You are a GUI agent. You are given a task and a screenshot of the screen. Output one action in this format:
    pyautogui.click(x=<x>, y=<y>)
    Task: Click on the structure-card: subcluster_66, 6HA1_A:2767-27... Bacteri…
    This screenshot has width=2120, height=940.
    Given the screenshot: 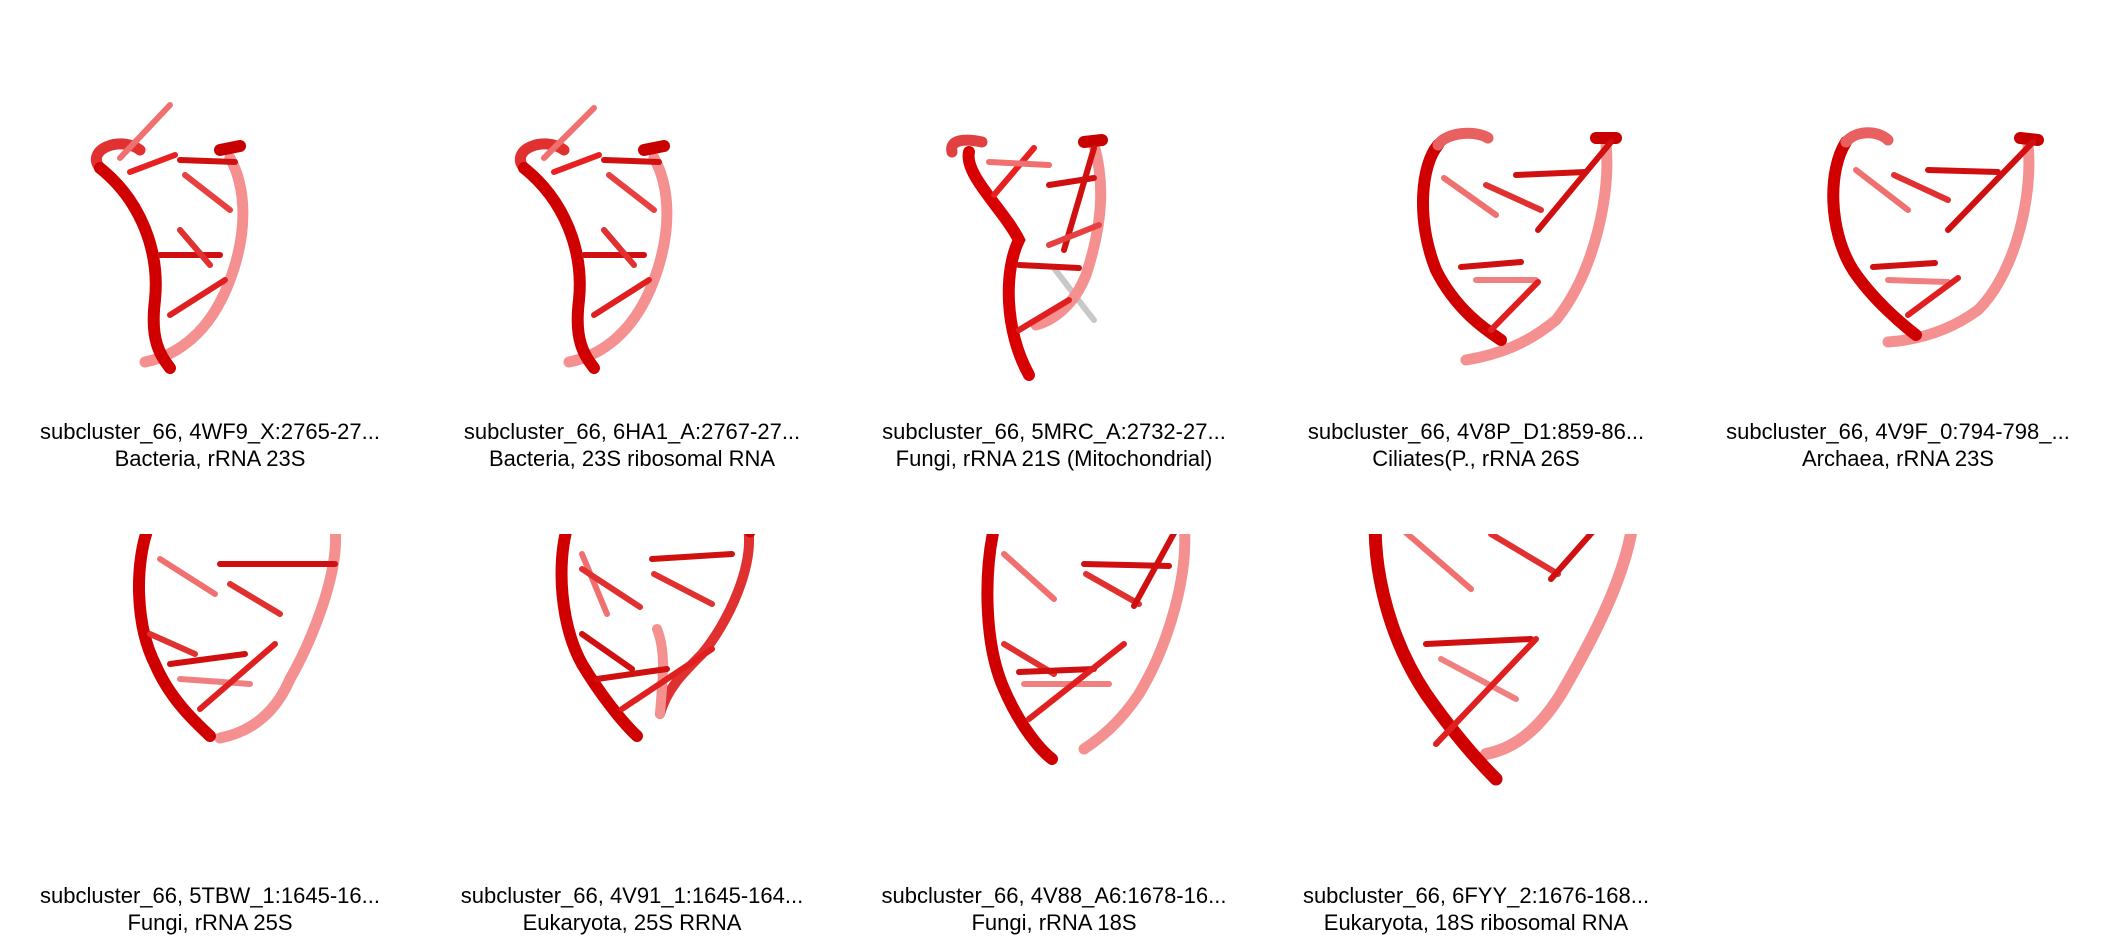 What is the action you would take?
    pyautogui.click(x=632, y=235)
    